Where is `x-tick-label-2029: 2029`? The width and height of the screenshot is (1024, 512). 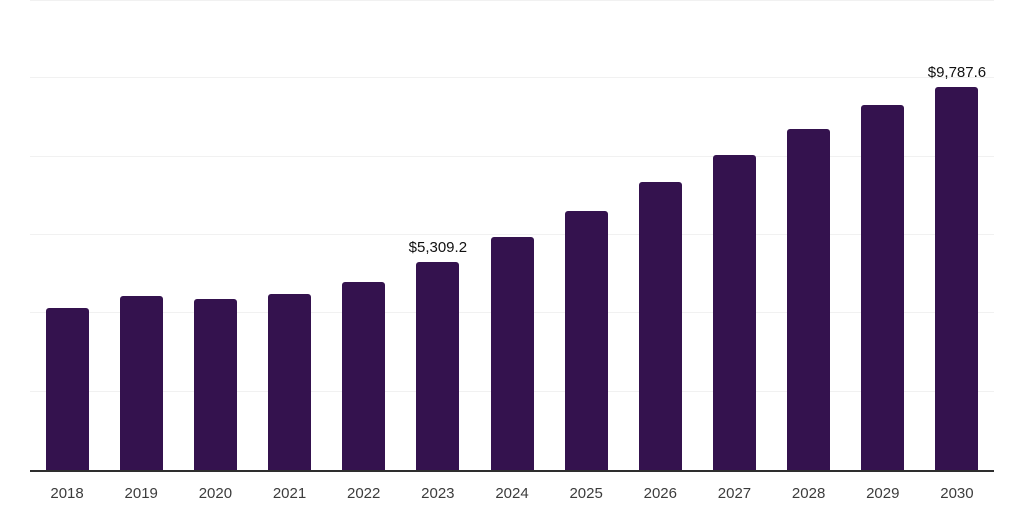
x-tick-label-2029: 2029 is located at coordinates (883, 493).